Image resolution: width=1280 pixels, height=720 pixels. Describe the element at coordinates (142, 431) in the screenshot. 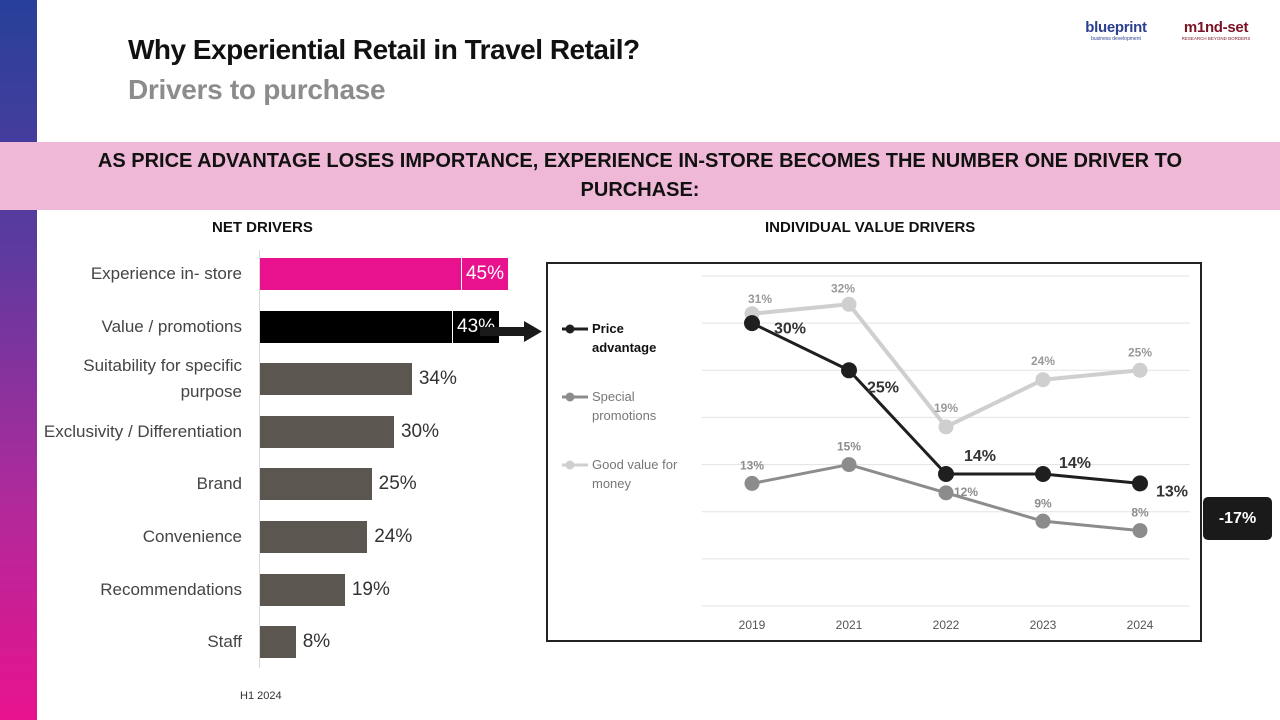

I see `bar-category-label: Exclusivity / Differentiation` at that location.